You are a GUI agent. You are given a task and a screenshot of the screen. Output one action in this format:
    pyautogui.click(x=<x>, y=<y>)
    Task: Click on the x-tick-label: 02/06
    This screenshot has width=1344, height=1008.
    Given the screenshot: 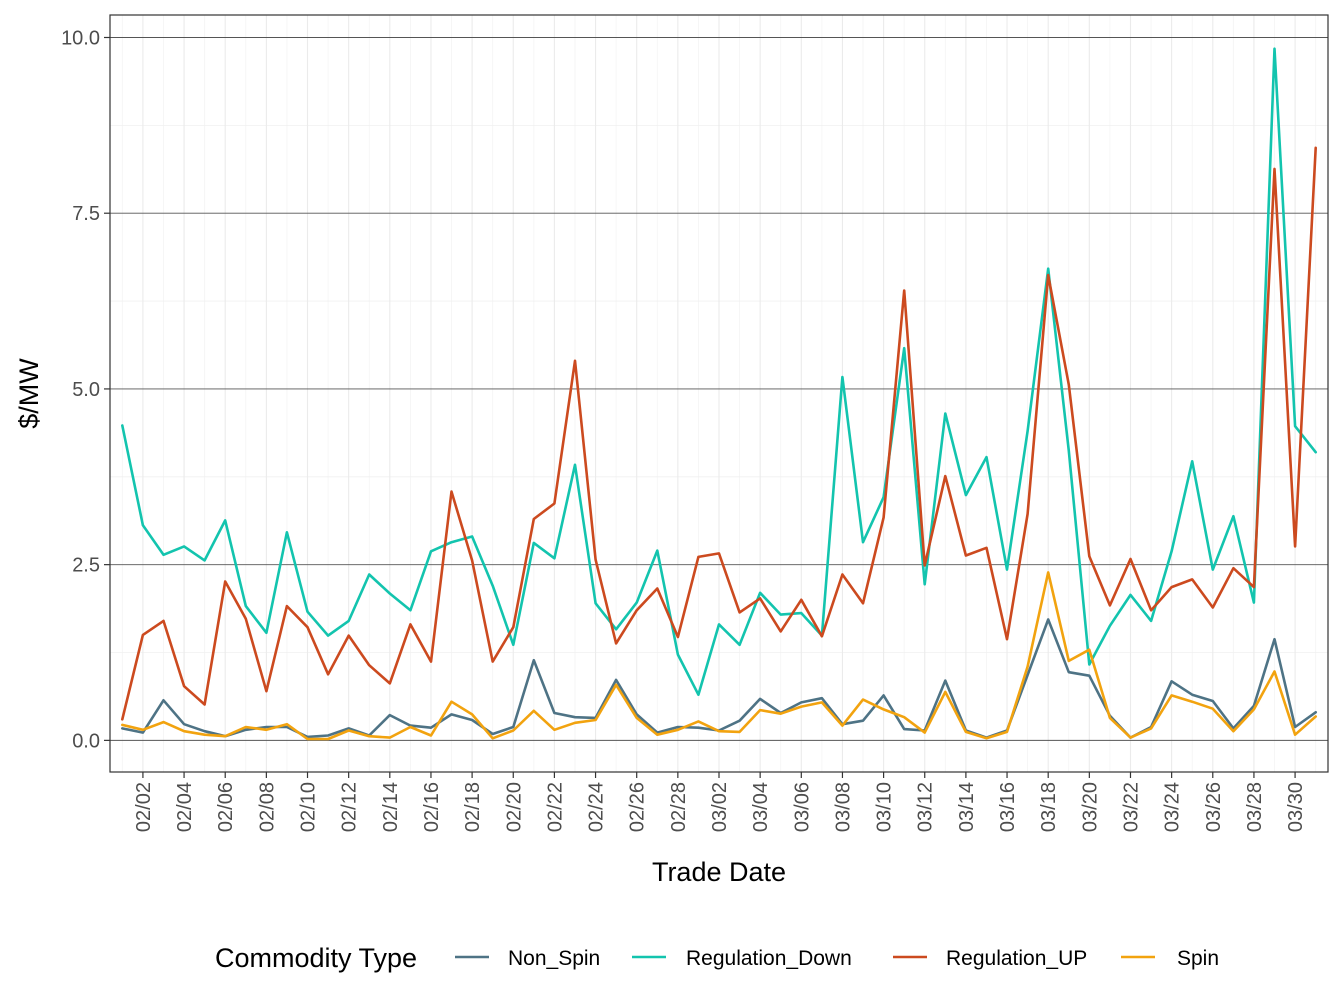 What is the action you would take?
    pyautogui.click(x=226, y=807)
    